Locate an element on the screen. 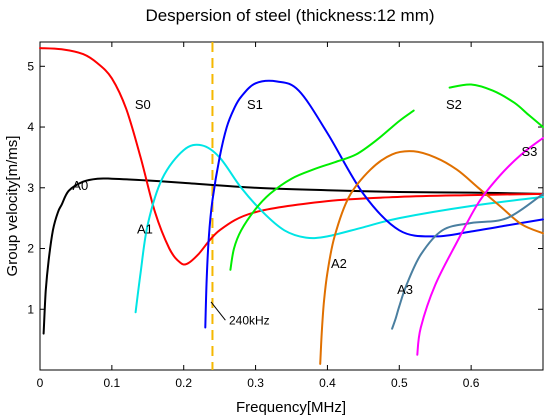  series-s0-label: S0 is located at coordinates (143, 104).